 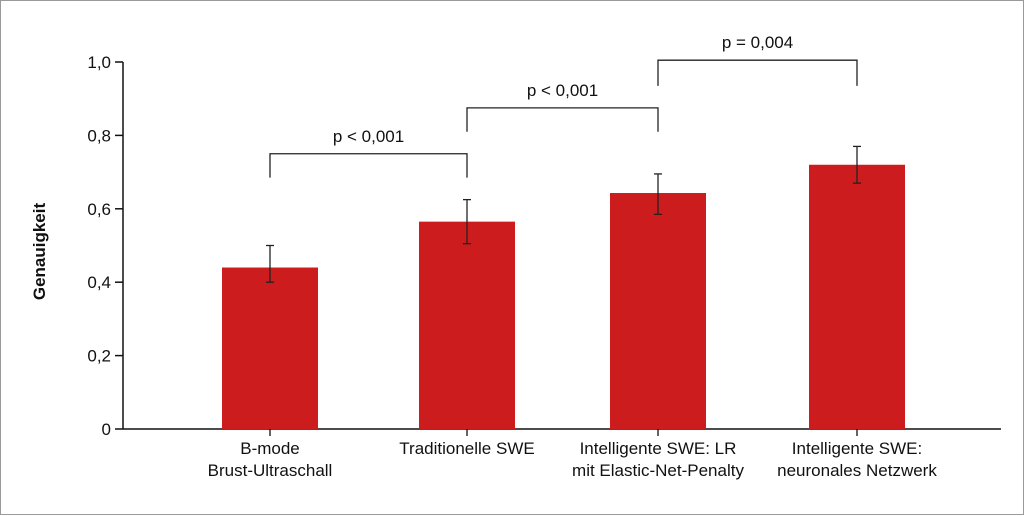 What do you see at coordinates (99, 62) in the screenshot?
I see `y-tick-label: 1,0` at bounding box center [99, 62].